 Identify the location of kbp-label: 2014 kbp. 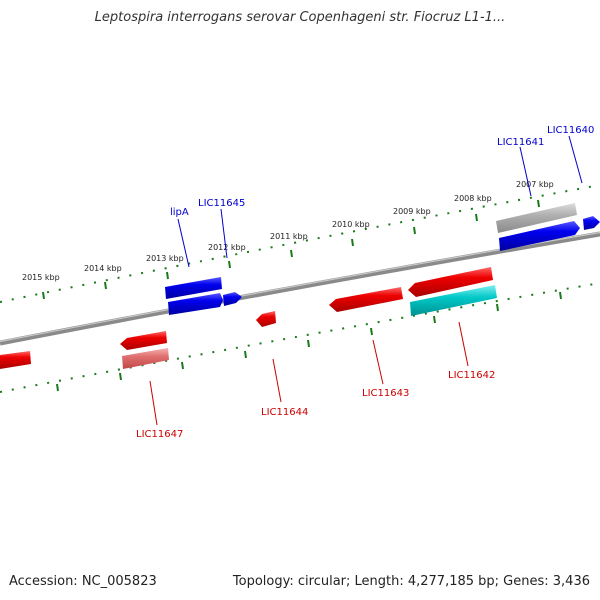
(103, 268).